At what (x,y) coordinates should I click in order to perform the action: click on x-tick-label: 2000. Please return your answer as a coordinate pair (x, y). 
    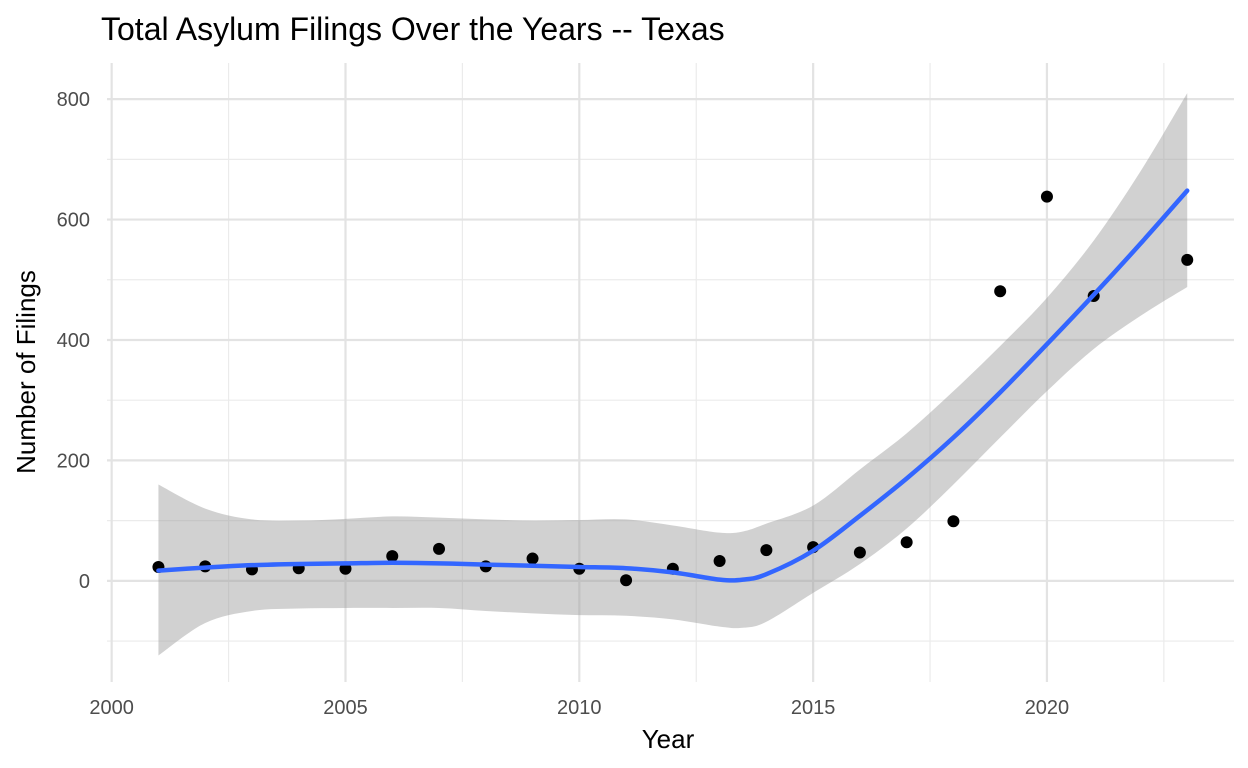
    Looking at the image, I should click on (111, 708).